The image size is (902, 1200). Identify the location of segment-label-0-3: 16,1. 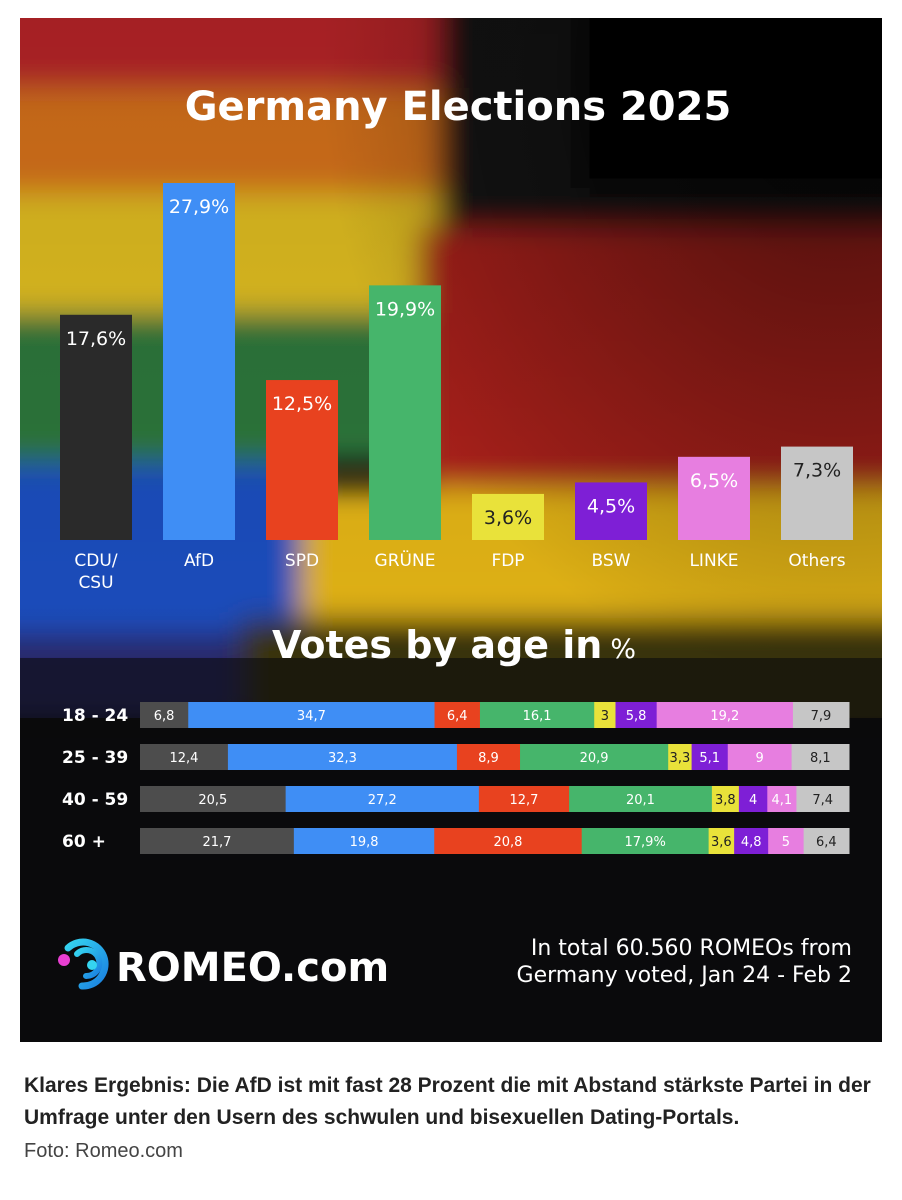
(537, 716).